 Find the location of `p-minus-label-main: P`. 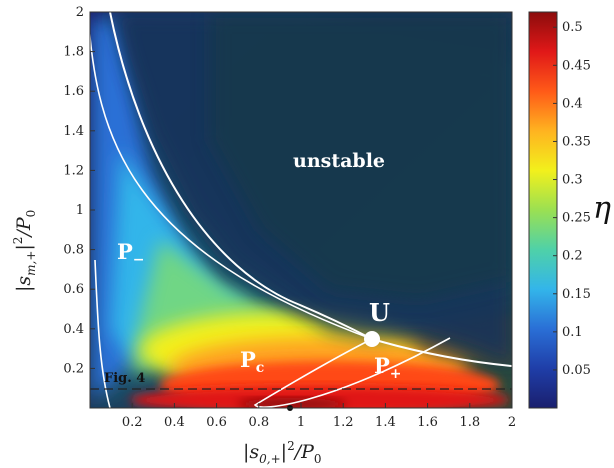

p-minus-label-main: P is located at coordinates (125, 251).